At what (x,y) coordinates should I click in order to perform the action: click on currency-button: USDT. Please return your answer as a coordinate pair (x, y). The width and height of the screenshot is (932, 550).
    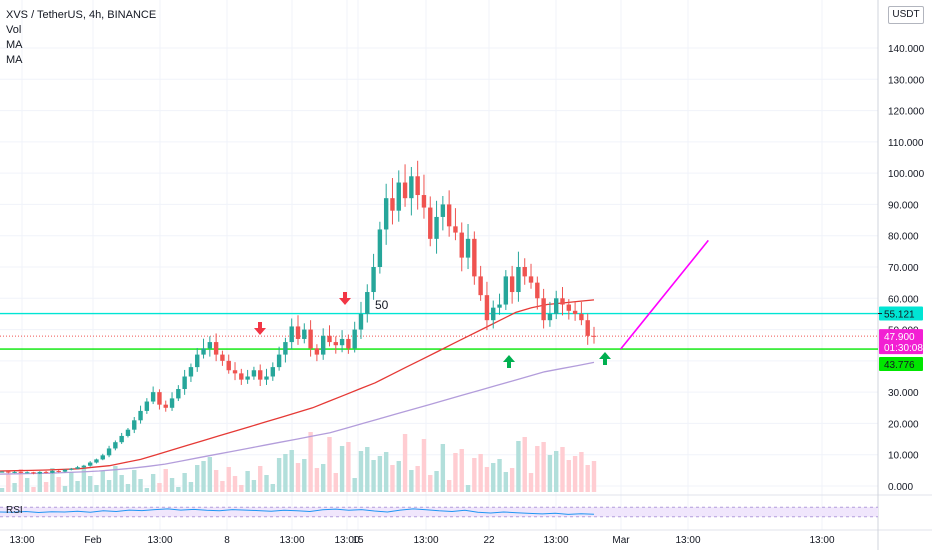
    Looking at the image, I should click on (906, 15).